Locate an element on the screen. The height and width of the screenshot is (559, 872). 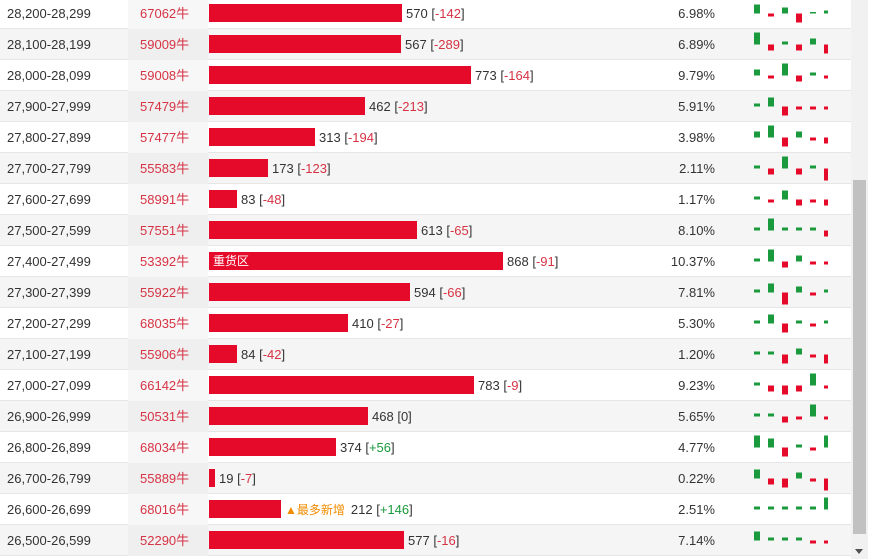
count-number: 594 is located at coordinates (425, 292).